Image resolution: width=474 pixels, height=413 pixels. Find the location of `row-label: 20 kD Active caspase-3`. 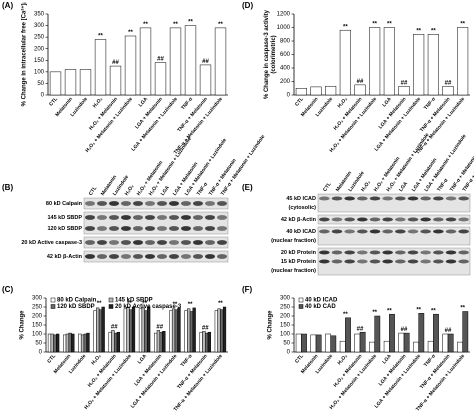

row-label: 20 kD Active caspase-3 is located at coordinates (51, 243).